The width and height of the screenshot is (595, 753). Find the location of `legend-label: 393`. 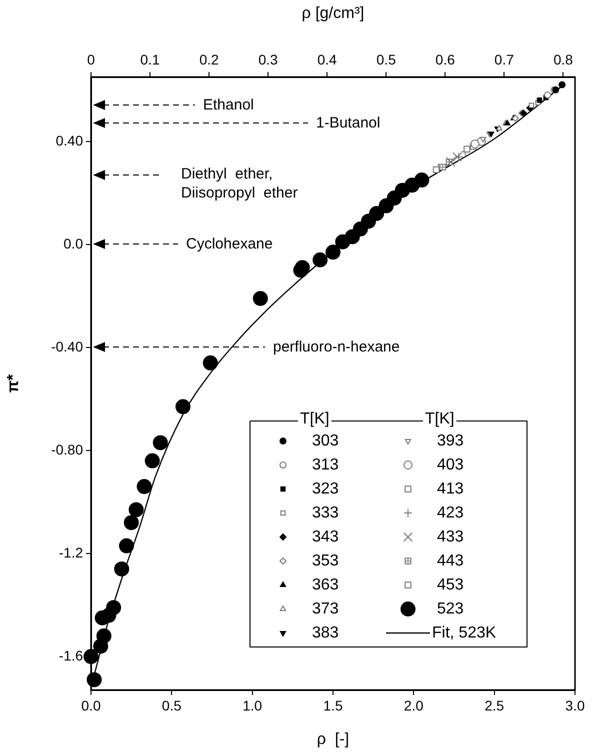

legend-label: 393 is located at coordinates (450, 441).